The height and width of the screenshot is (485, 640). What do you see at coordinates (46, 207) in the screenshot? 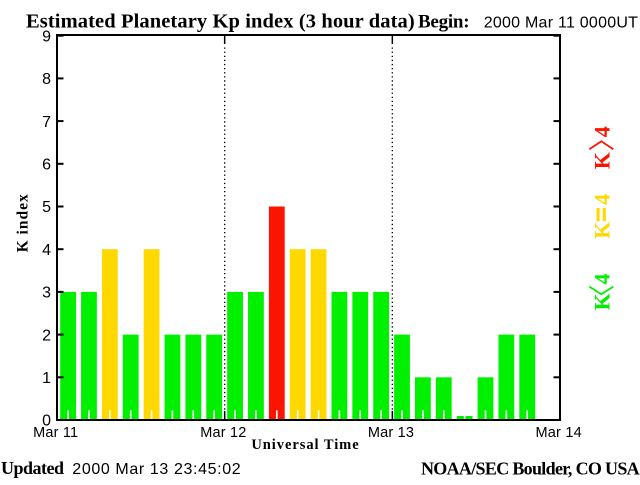
I see `svg-text: 5` at bounding box center [46, 207].